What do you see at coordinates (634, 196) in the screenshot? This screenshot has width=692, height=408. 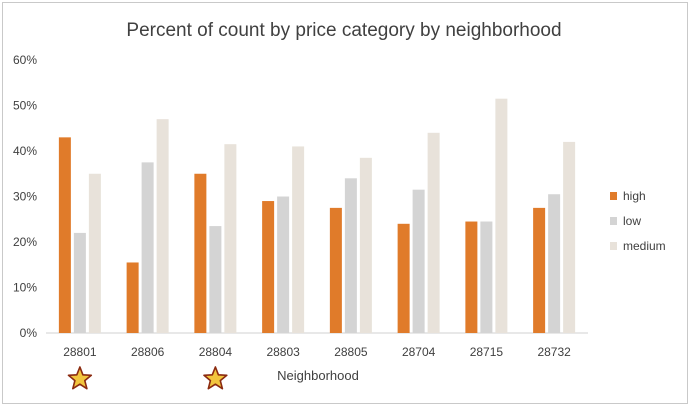 I see `legend-label: high` at bounding box center [634, 196].